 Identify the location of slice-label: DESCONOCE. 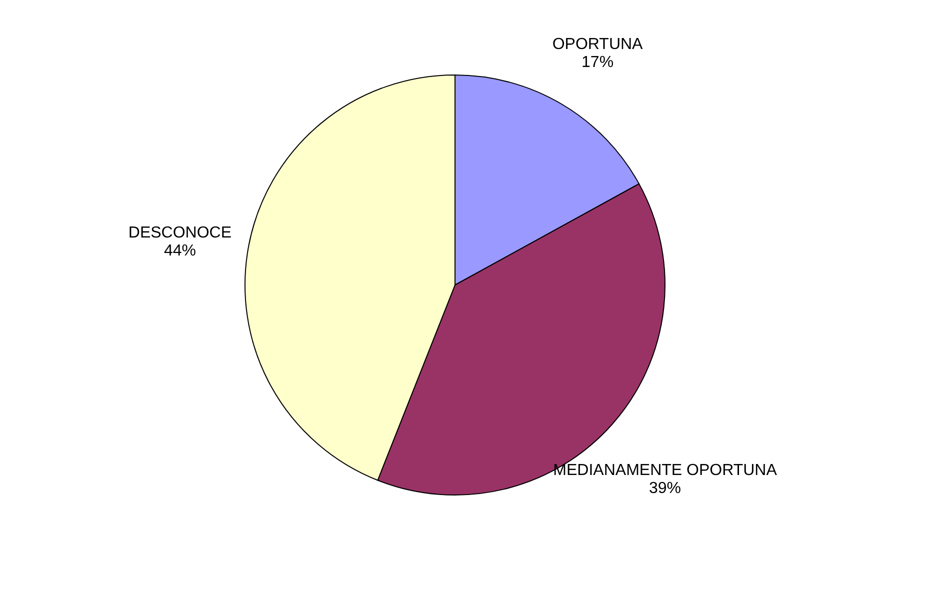
(180, 233).